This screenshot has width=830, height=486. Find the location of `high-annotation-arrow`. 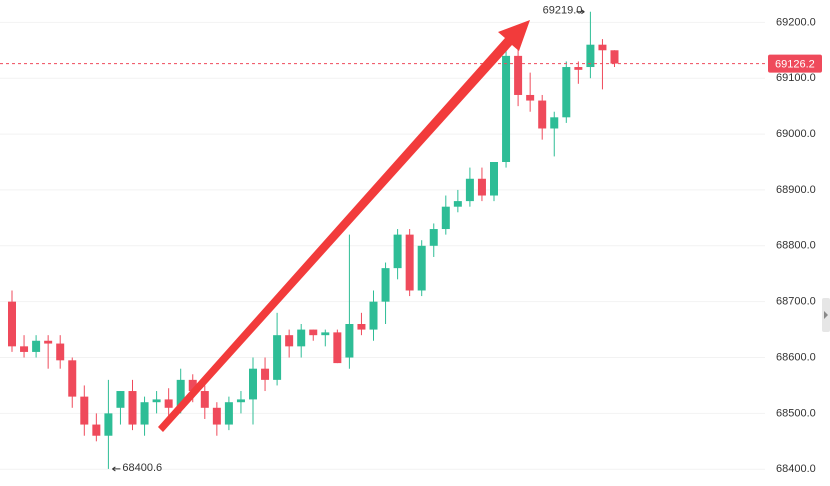

high-annotation-arrow is located at coordinates (580, 12).